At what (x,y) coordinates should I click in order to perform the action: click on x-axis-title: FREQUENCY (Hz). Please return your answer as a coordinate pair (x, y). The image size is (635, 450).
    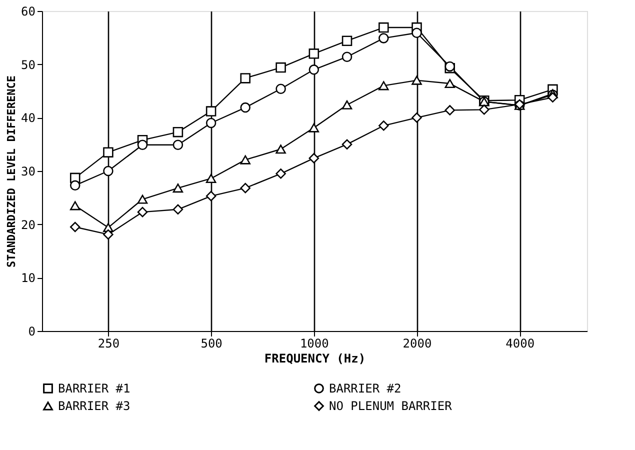
    Looking at the image, I should click on (315, 359).